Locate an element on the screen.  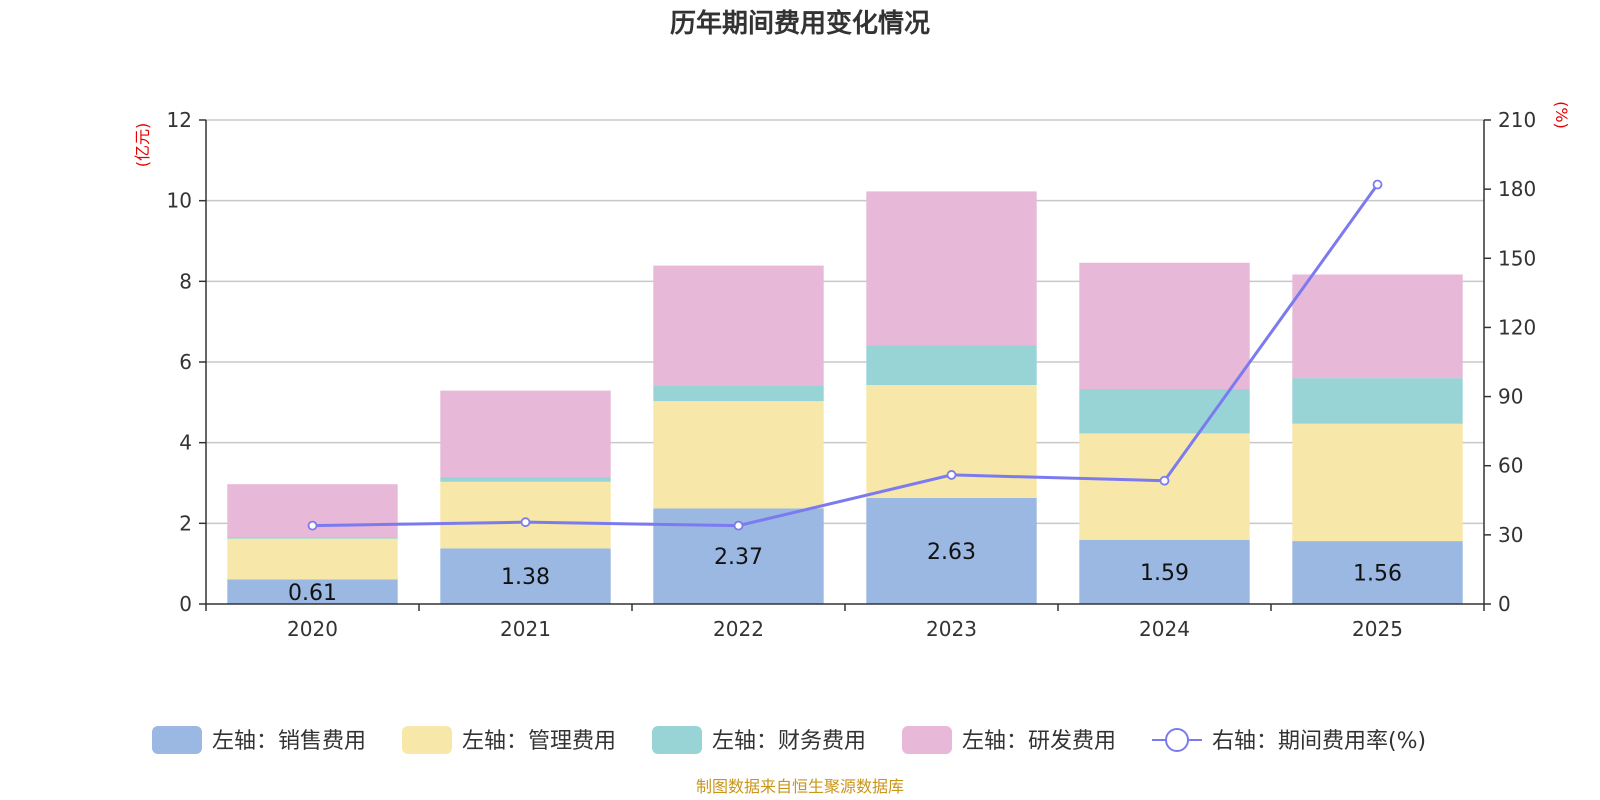
bar-value-label: 2.63 is located at coordinates (951, 552).